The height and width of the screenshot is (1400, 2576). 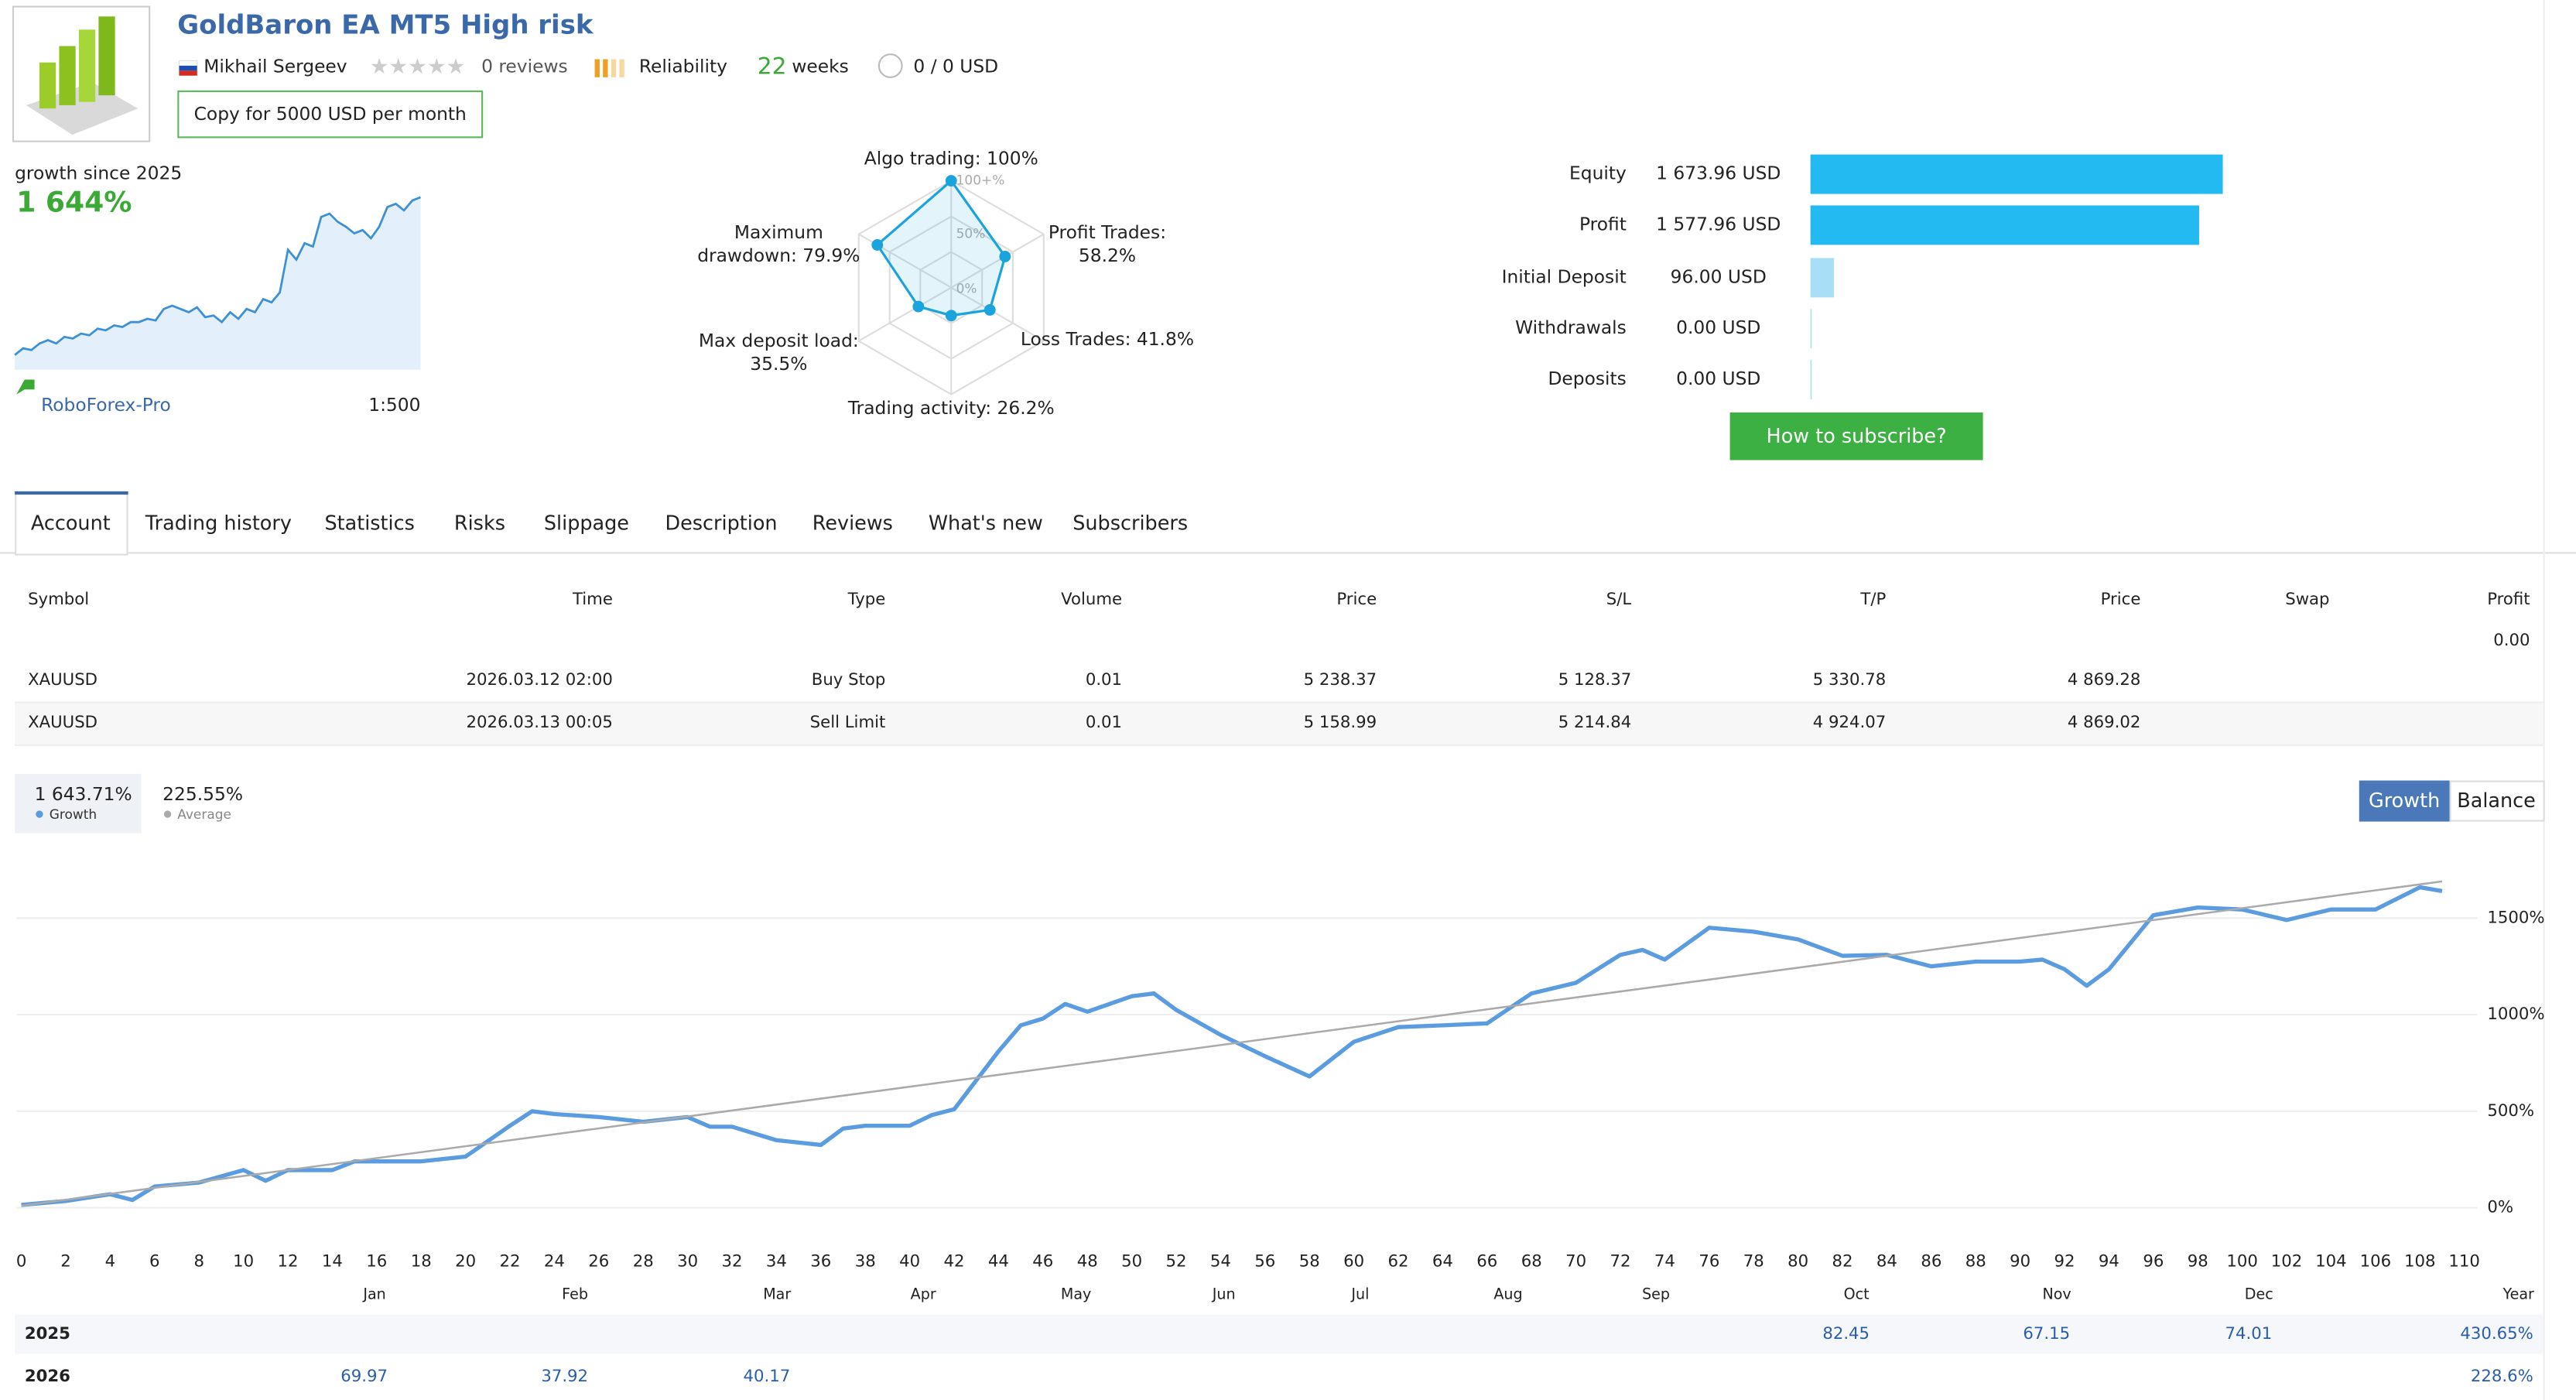 What do you see at coordinates (510, 1262) in the screenshot?
I see `x-tick-label: 22` at bounding box center [510, 1262].